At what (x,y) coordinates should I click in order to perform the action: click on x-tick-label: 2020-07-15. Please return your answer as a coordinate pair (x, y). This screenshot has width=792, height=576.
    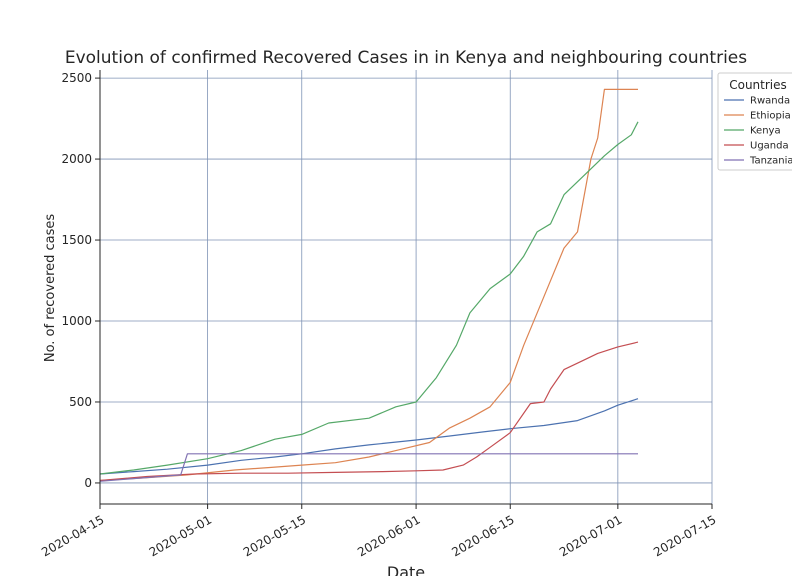
    Looking at the image, I should click on (684, 535).